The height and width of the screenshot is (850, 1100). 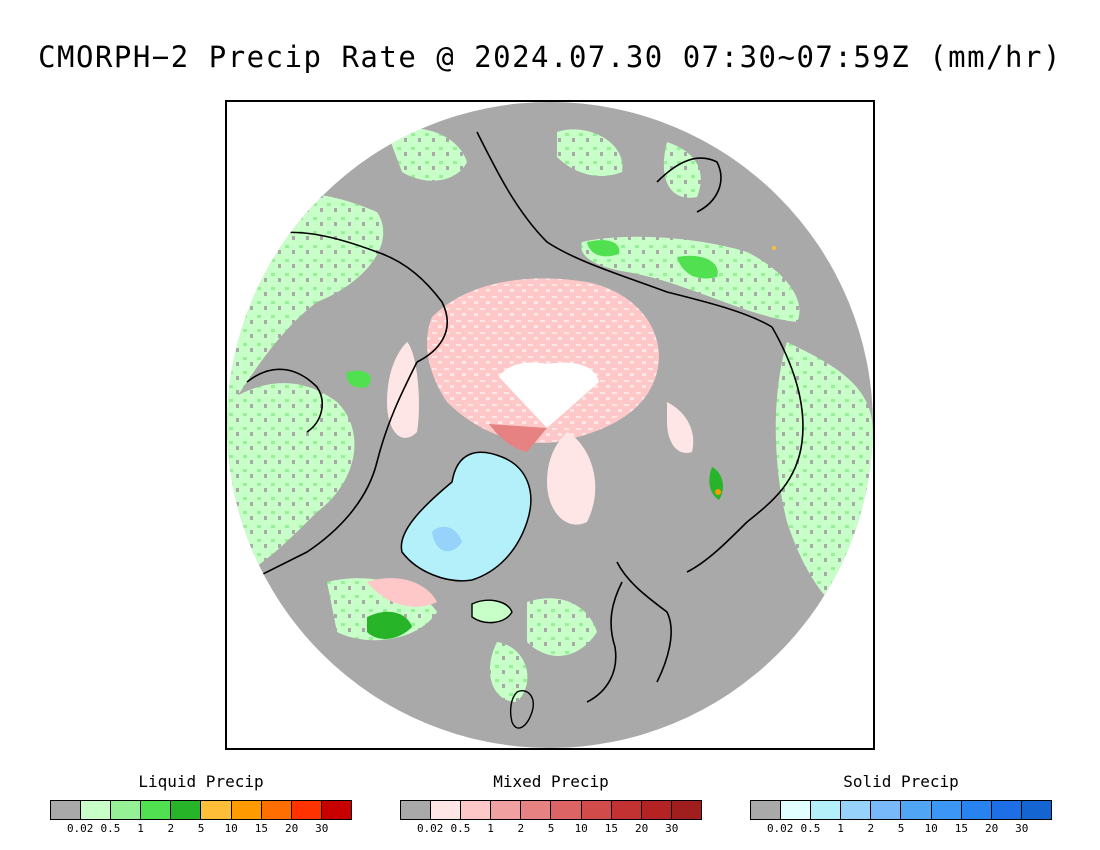 I want to click on british-isles-landmass, so click(x=521, y=709).